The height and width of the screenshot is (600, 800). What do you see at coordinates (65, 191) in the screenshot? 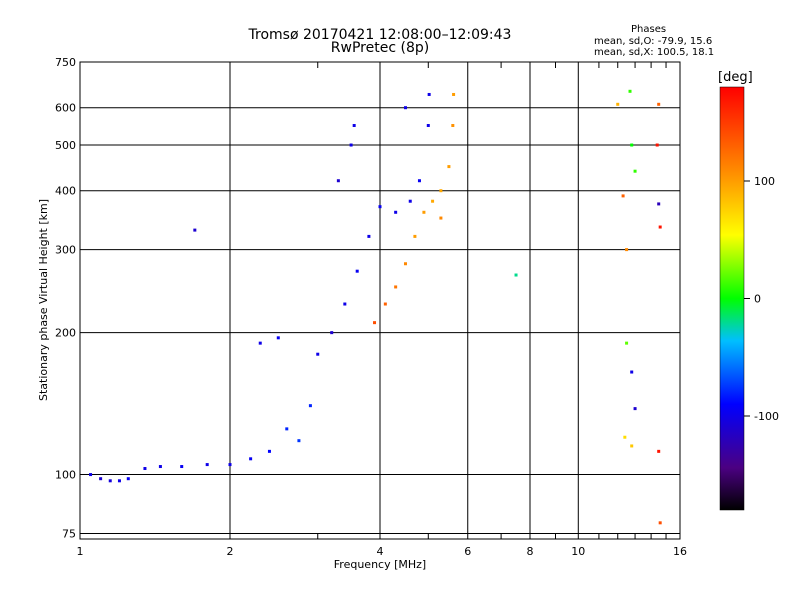
I see `y-tick-label: 400` at bounding box center [65, 191].